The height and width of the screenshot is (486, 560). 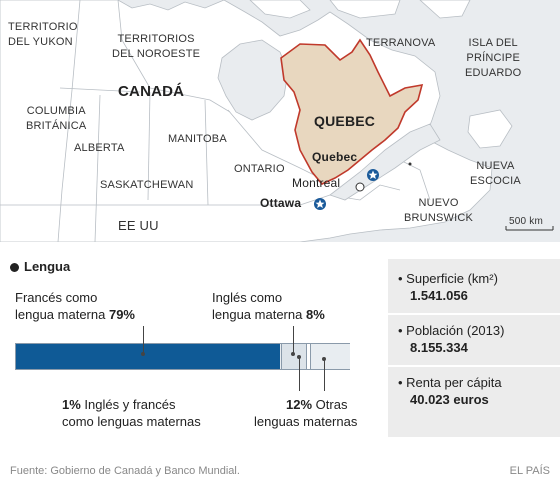 What do you see at coordinates (316, 183) in the screenshot?
I see `label-montreal: Montreal` at bounding box center [316, 183].